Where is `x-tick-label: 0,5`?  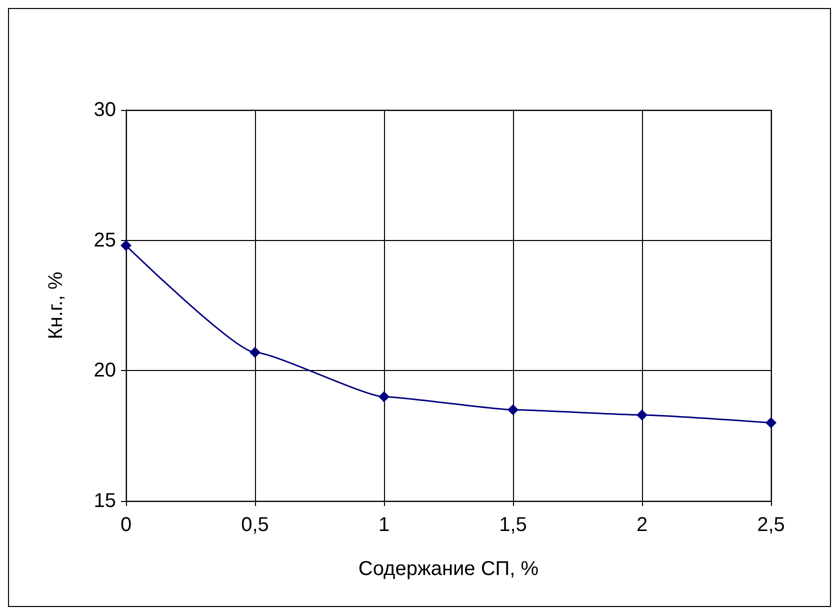
x-tick-label: 0,5 is located at coordinates (255, 525).